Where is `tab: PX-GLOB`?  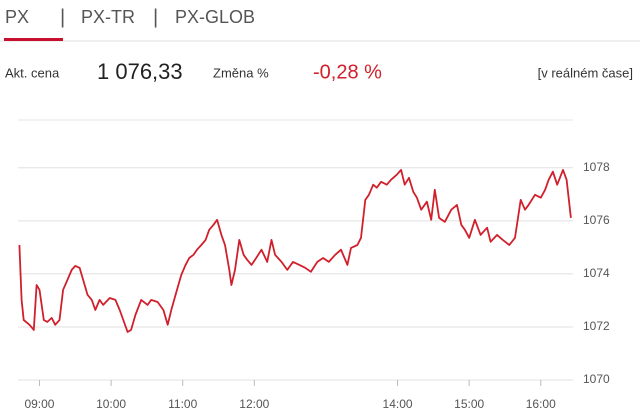 tab: PX-GLOB is located at coordinates (215, 17).